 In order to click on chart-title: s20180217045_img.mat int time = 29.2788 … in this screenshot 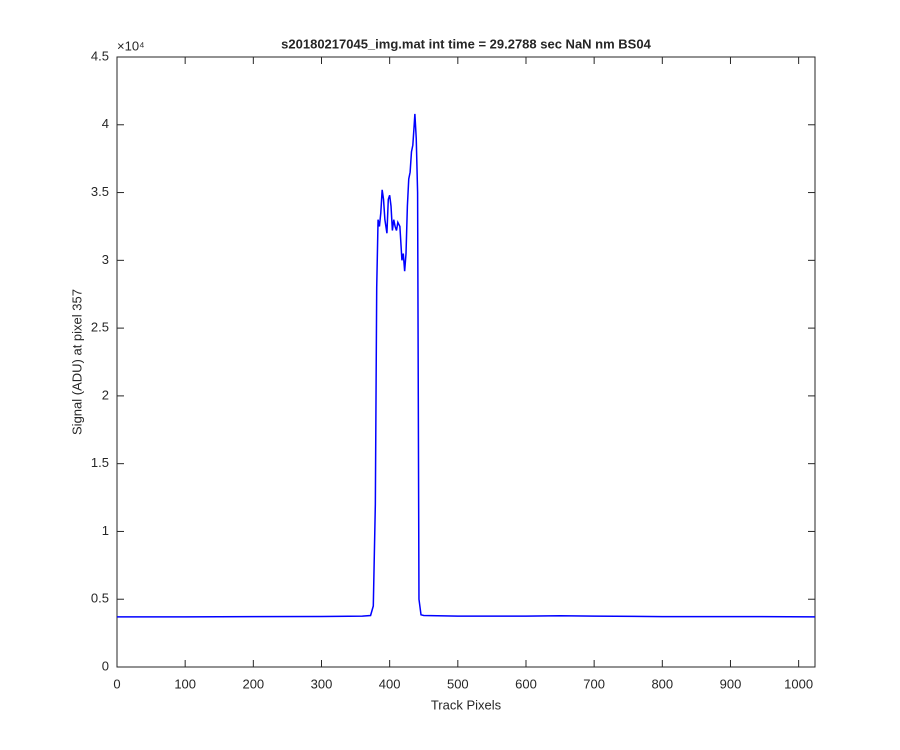, I will do `click(466, 43)`.